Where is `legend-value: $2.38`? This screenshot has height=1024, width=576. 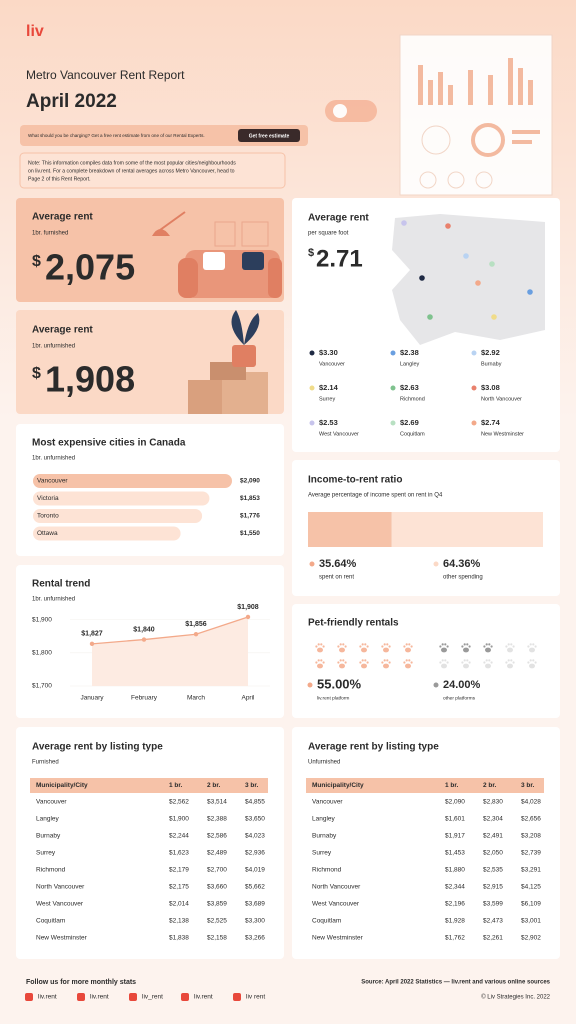
legend-value: $2.38 is located at coordinates (409, 352).